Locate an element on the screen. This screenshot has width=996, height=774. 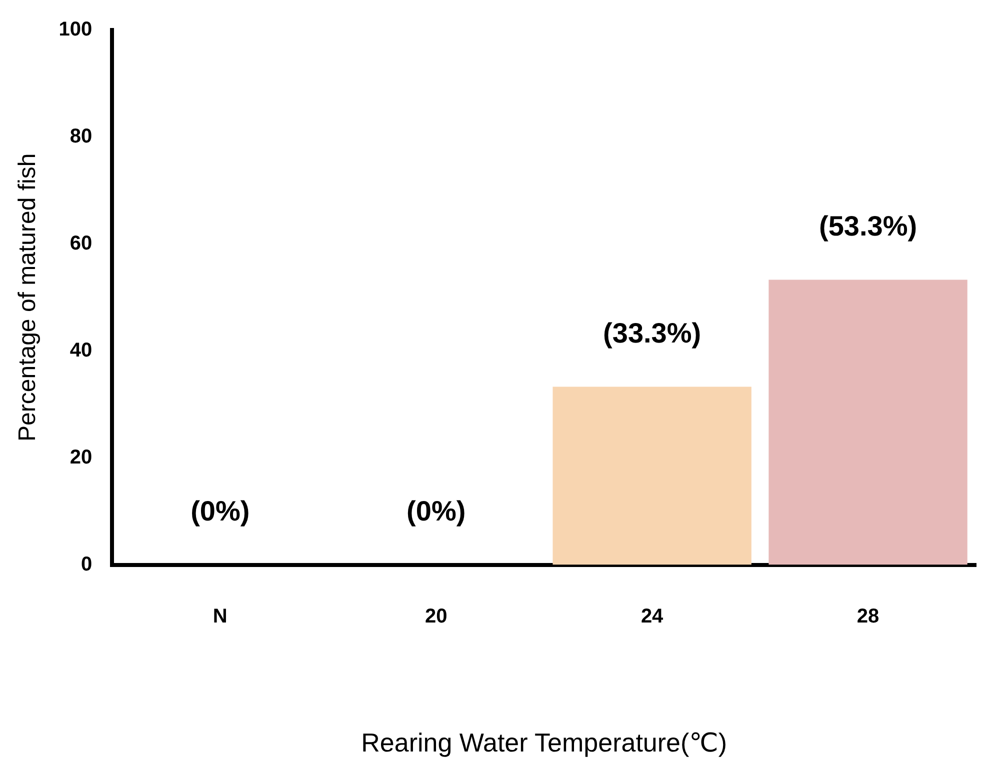
y-tick-label: 40 is located at coordinates (81, 350).